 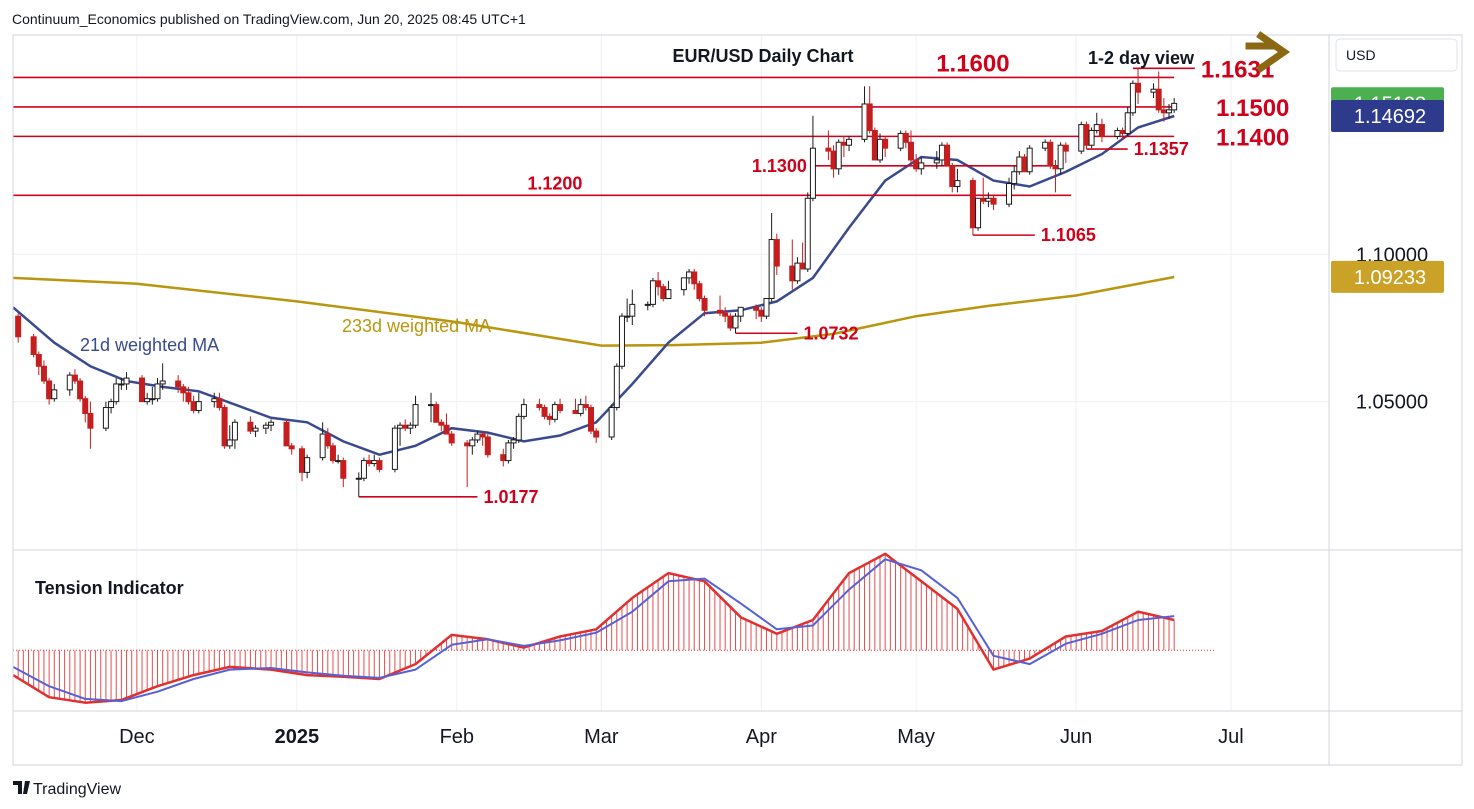 What do you see at coordinates (1392, 403) in the screenshot?
I see `price-tick-label: 1.05000` at bounding box center [1392, 403].